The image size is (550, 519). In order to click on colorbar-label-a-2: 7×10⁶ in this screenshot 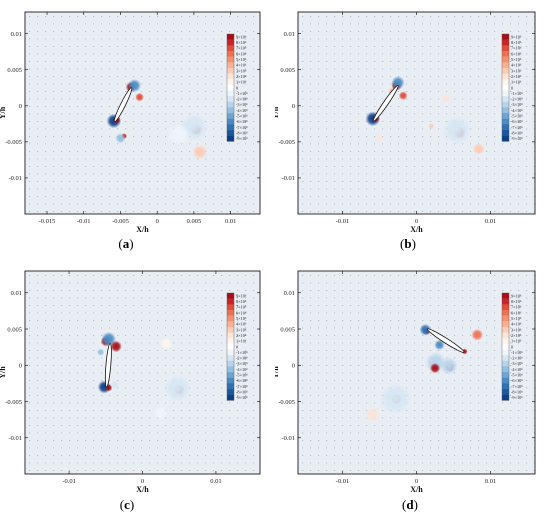, I will do `click(241, 48)`.